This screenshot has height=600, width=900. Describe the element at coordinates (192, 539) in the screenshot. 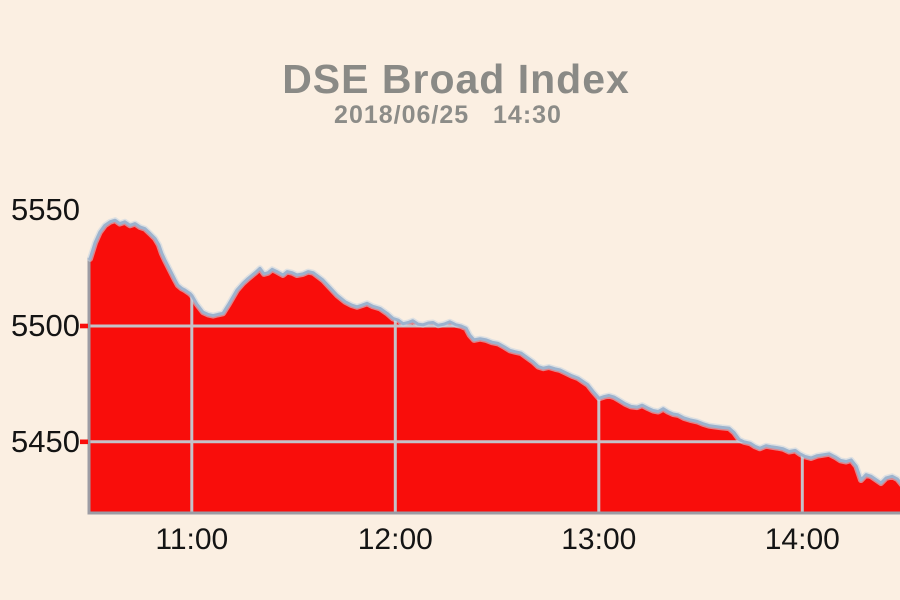

I see `x-axis-label-11:00: 11:00` at that location.